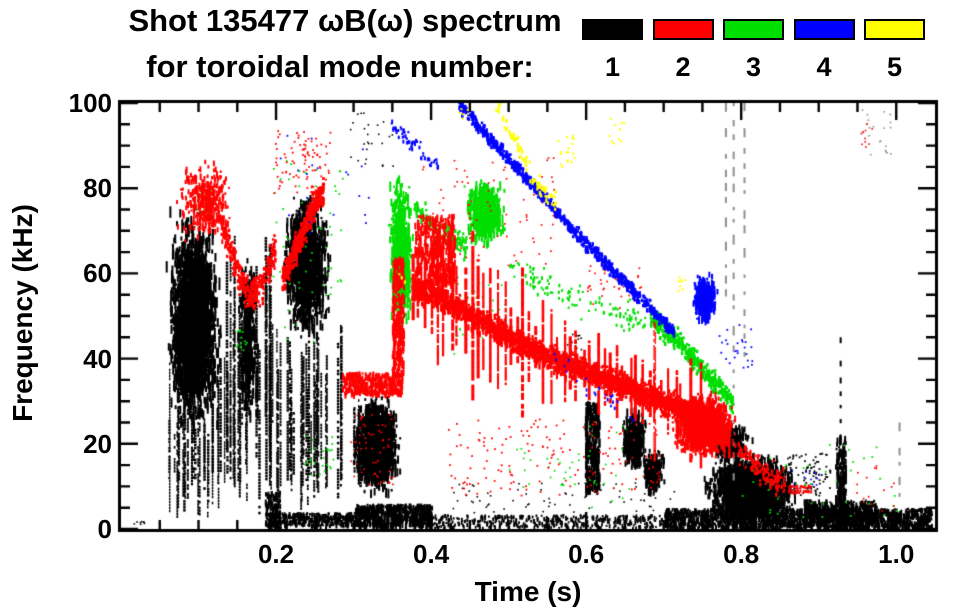 The width and height of the screenshot is (963, 615). Describe the element at coordinates (276, 554) in the screenshot. I see `x-tick-label-0.2: 0.2` at that location.